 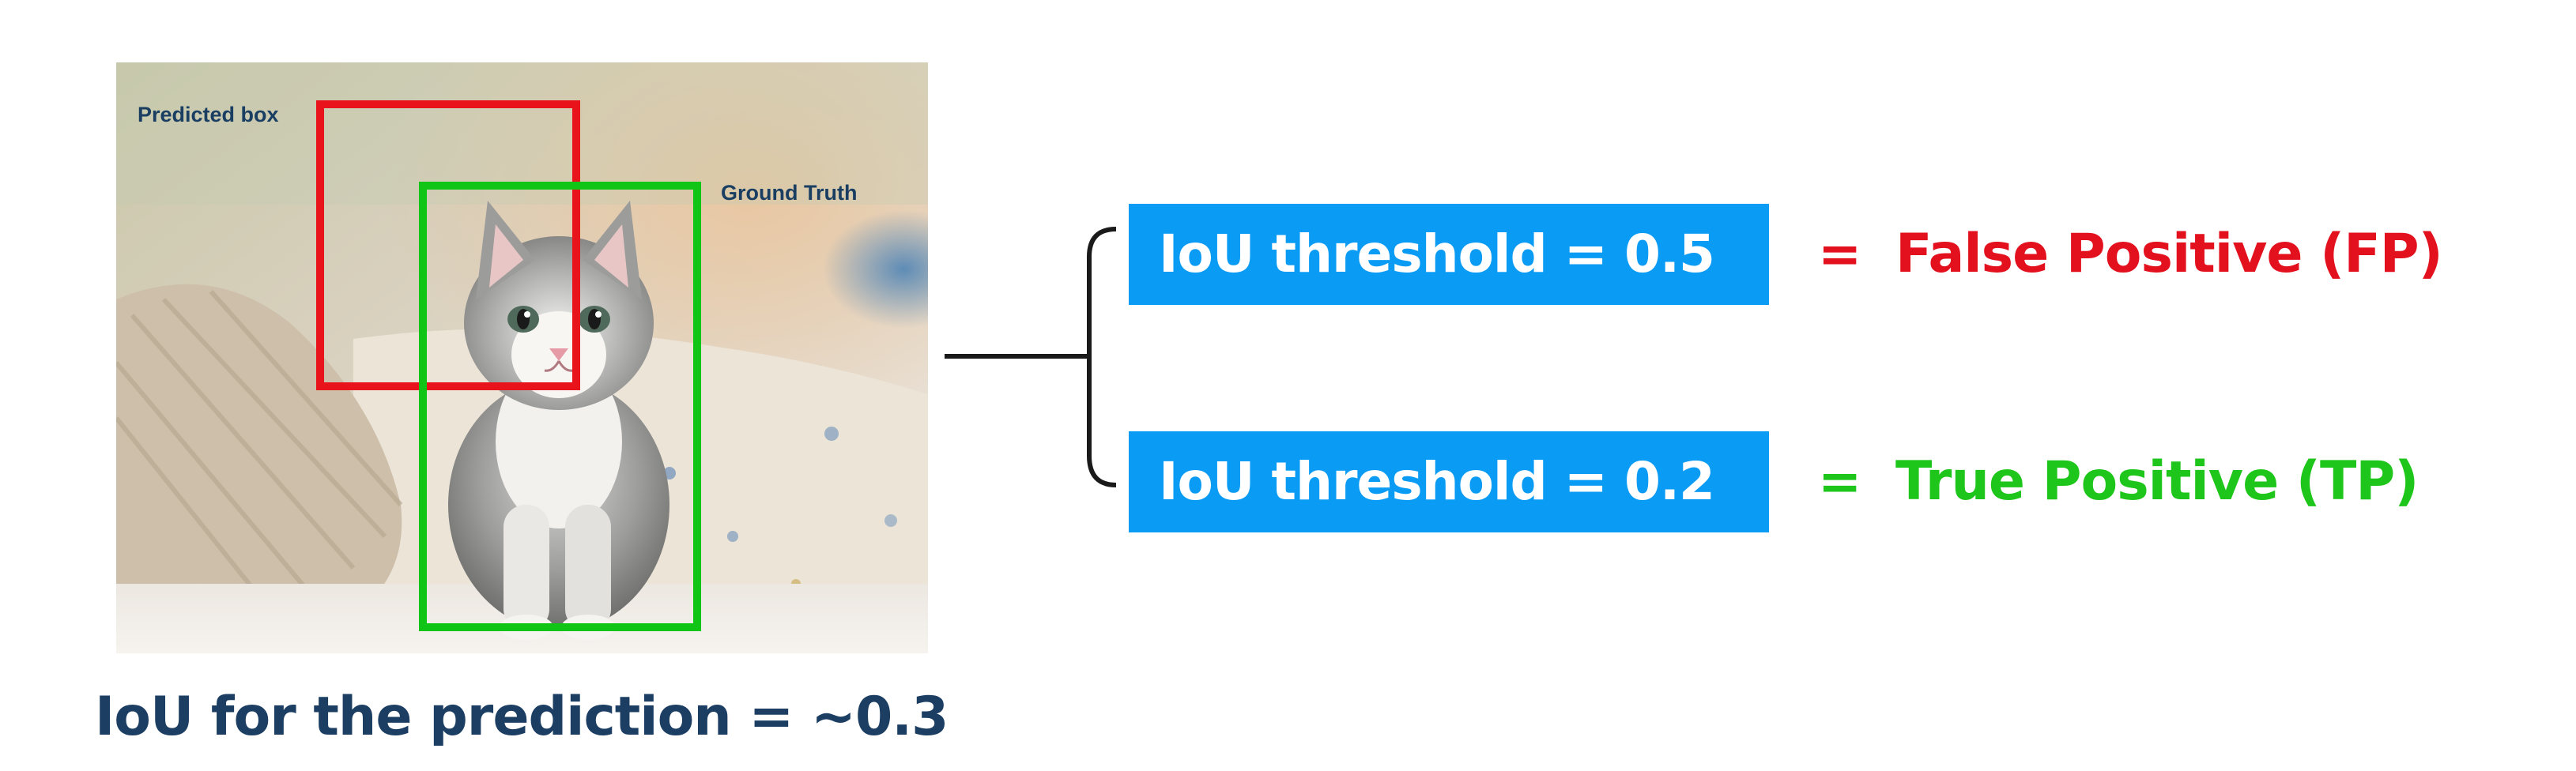 I want to click on predicted-box, so click(x=448, y=245).